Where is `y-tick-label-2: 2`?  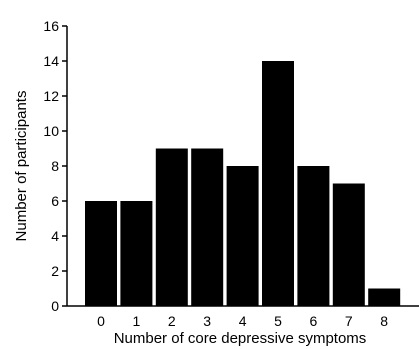
y-tick-label-2: 2 is located at coordinates (55, 271).